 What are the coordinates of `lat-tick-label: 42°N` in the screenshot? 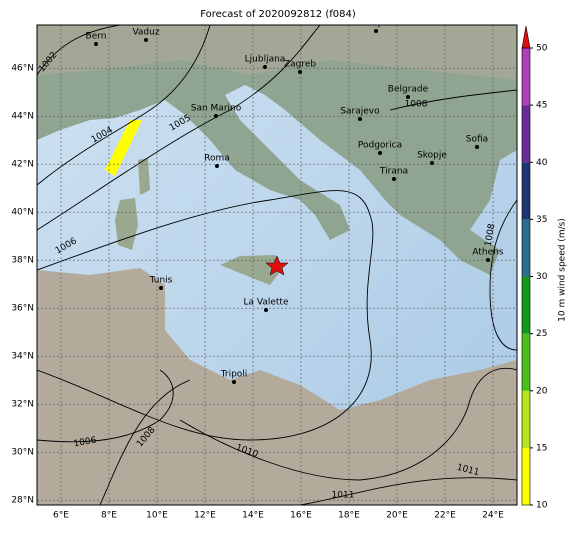 It's located at (22, 165).